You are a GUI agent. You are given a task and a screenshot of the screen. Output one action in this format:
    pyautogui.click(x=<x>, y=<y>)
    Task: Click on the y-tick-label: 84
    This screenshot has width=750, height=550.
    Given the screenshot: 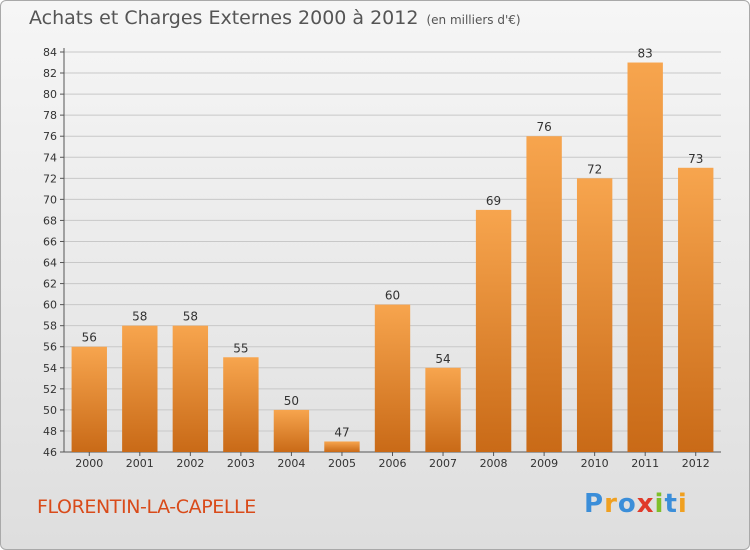 What is the action you would take?
    pyautogui.click(x=50, y=52)
    